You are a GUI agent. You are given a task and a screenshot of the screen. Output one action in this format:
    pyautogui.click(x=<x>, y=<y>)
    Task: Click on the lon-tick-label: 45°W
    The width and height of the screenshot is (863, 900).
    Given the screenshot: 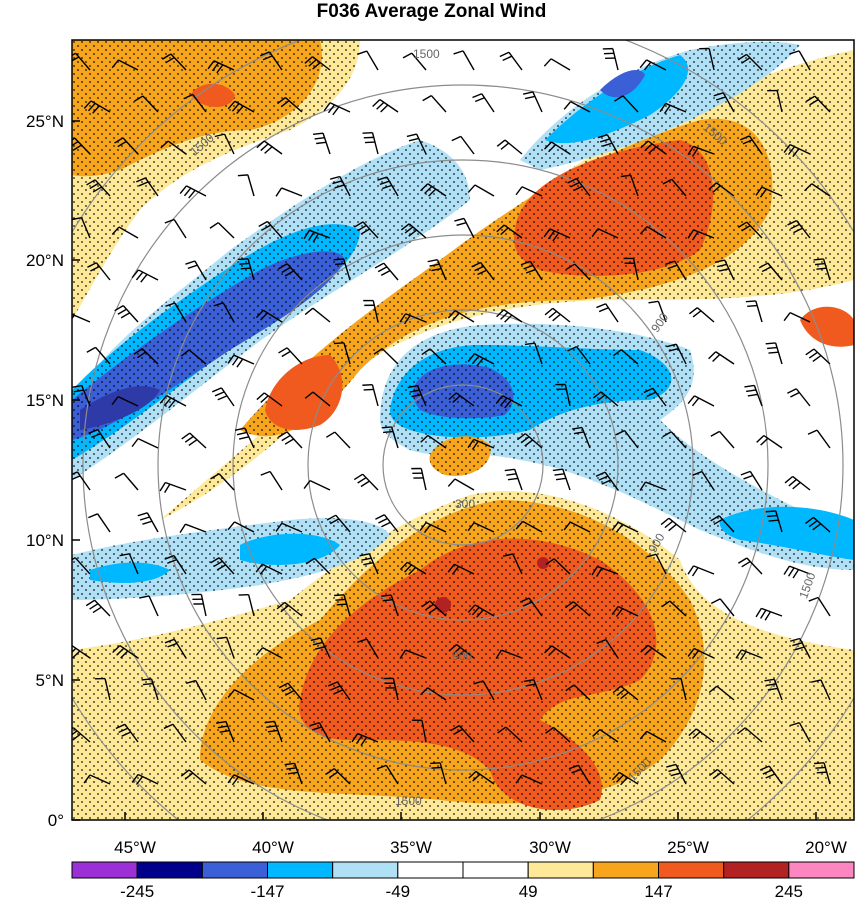 What is the action you would take?
    pyautogui.click(x=135, y=847)
    